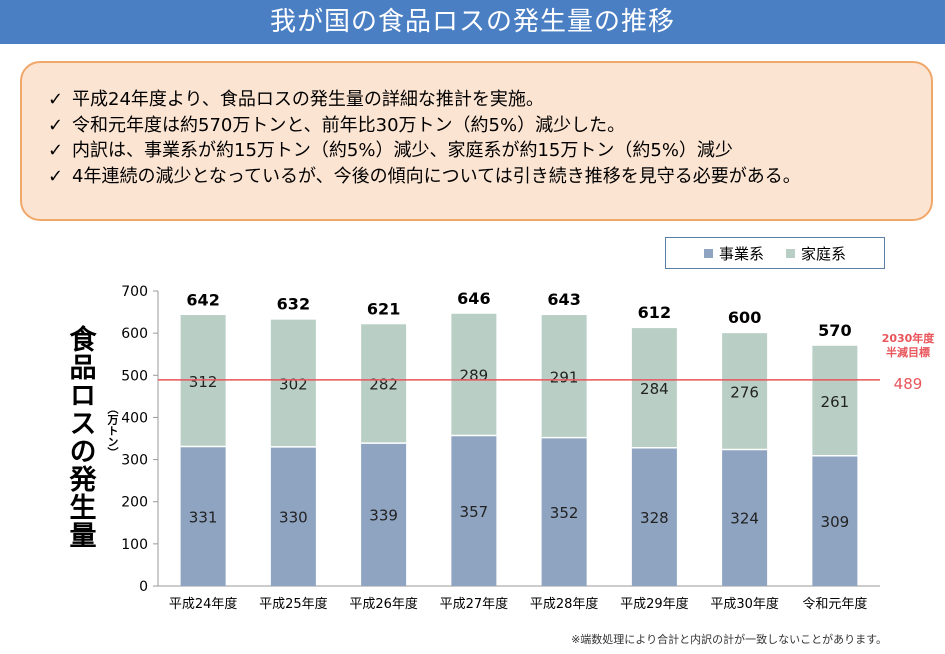  I want to click on total-label: 643, so click(563, 299).